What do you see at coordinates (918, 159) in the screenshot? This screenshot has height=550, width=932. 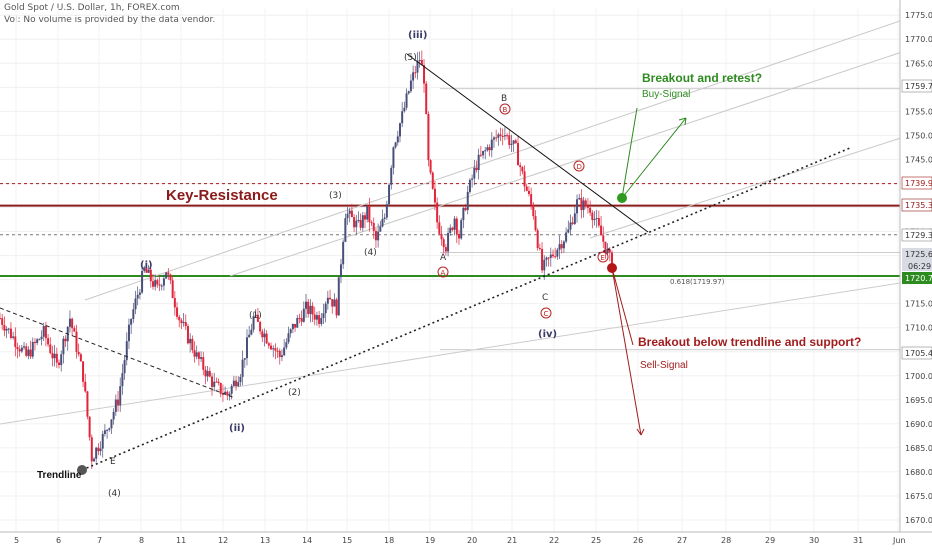 I see `y-tick-label: 1745.00` at bounding box center [918, 159].